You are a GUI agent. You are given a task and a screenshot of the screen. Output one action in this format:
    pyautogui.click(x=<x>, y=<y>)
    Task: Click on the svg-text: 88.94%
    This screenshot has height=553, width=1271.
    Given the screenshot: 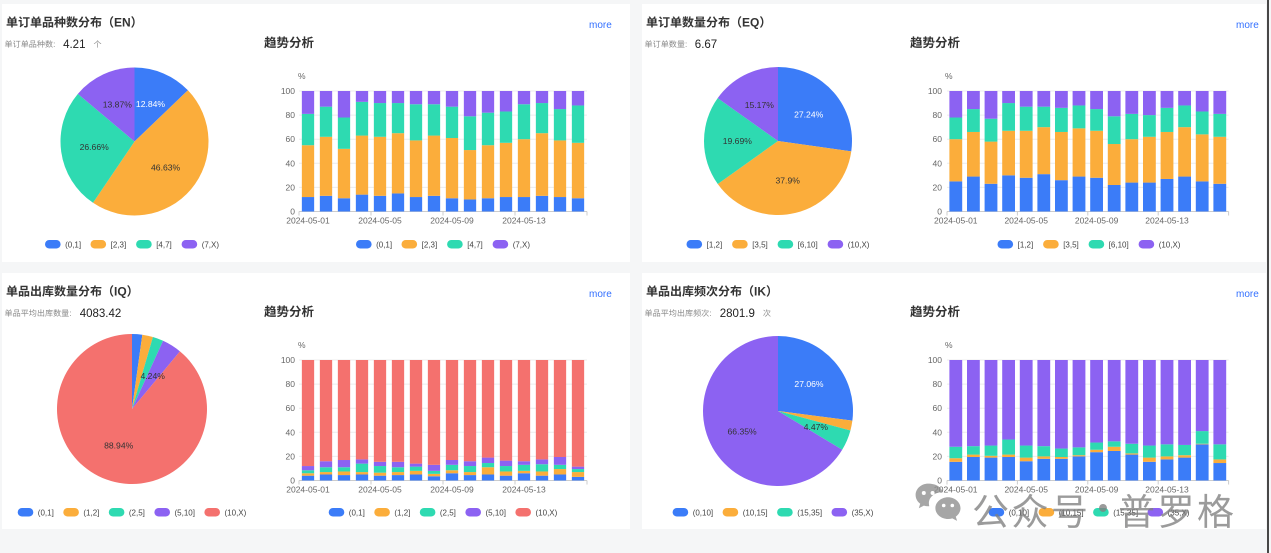 What is the action you would take?
    pyautogui.click(x=119, y=446)
    